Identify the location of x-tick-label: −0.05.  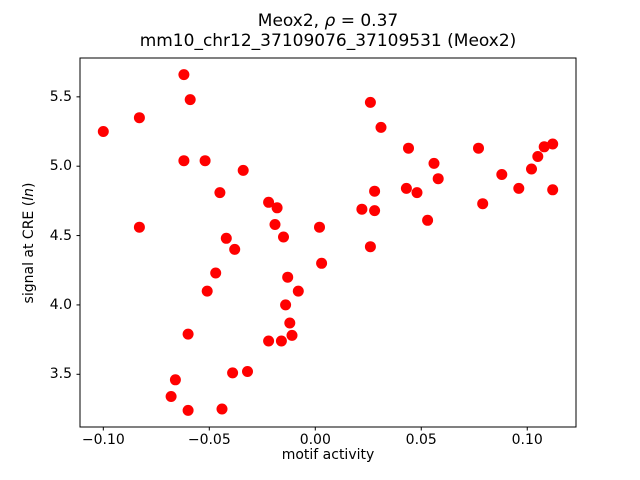
(209, 440).